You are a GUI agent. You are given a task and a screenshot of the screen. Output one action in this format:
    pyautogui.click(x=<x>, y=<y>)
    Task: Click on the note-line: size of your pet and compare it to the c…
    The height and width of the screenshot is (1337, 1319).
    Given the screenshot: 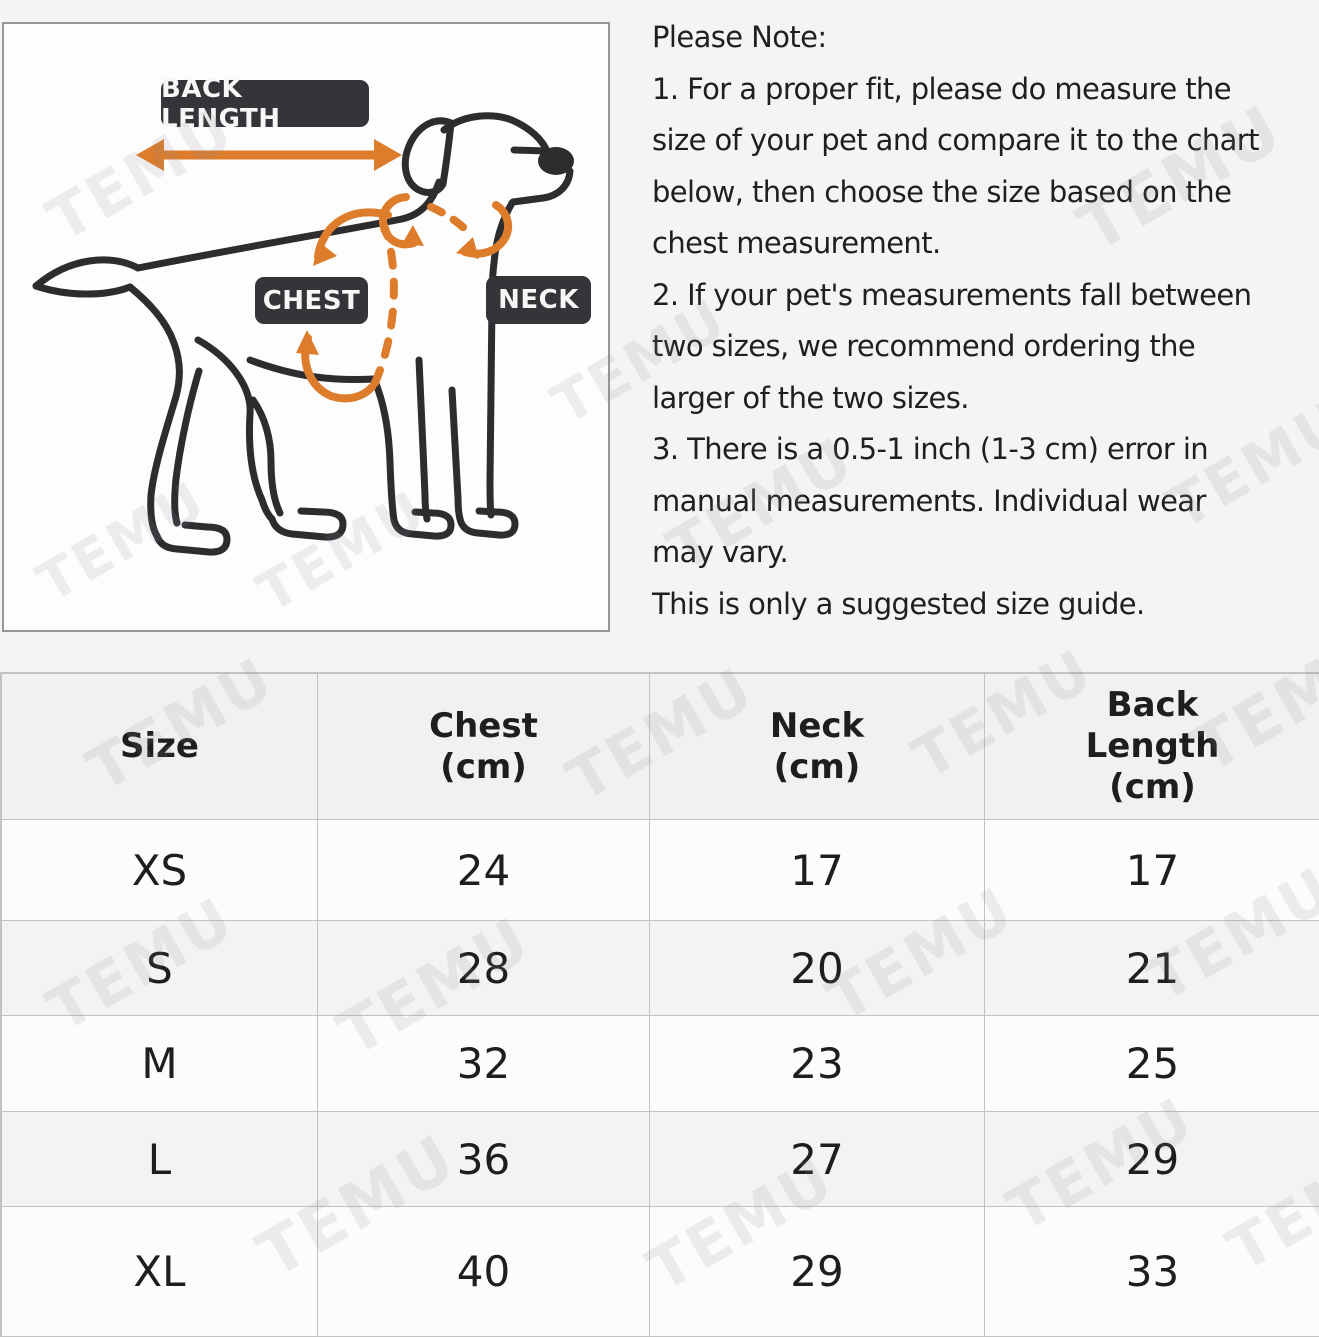 What is the action you would take?
    pyautogui.click(x=956, y=140)
    